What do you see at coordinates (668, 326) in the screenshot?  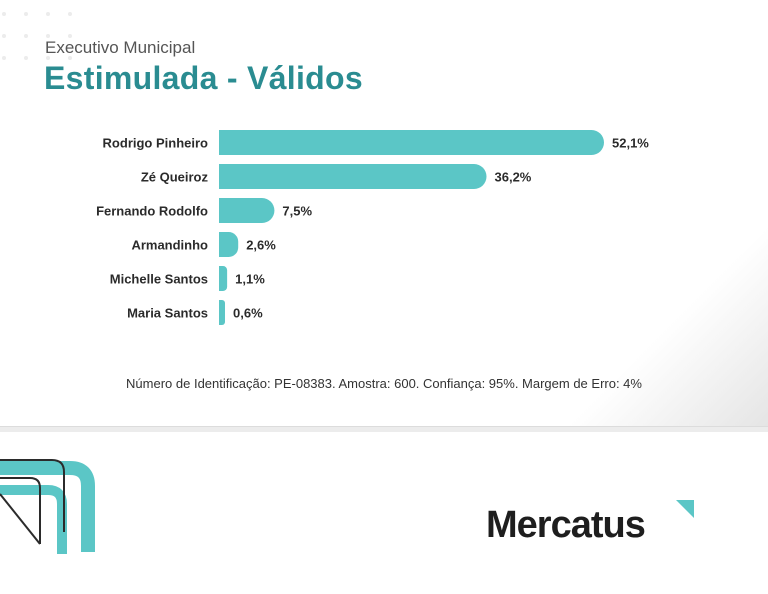 I see `background-shade` at bounding box center [668, 326].